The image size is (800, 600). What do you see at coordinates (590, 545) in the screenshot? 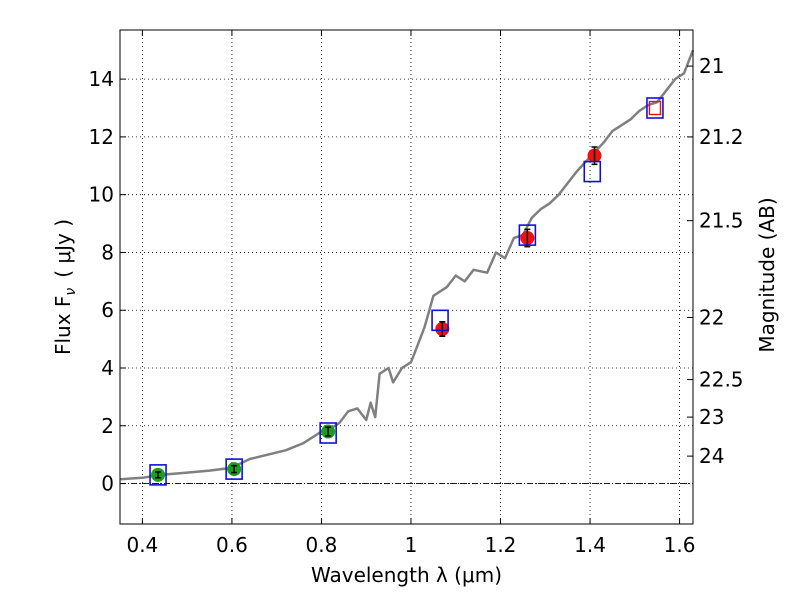
I see `x-tick-label: 1.4` at bounding box center [590, 545].